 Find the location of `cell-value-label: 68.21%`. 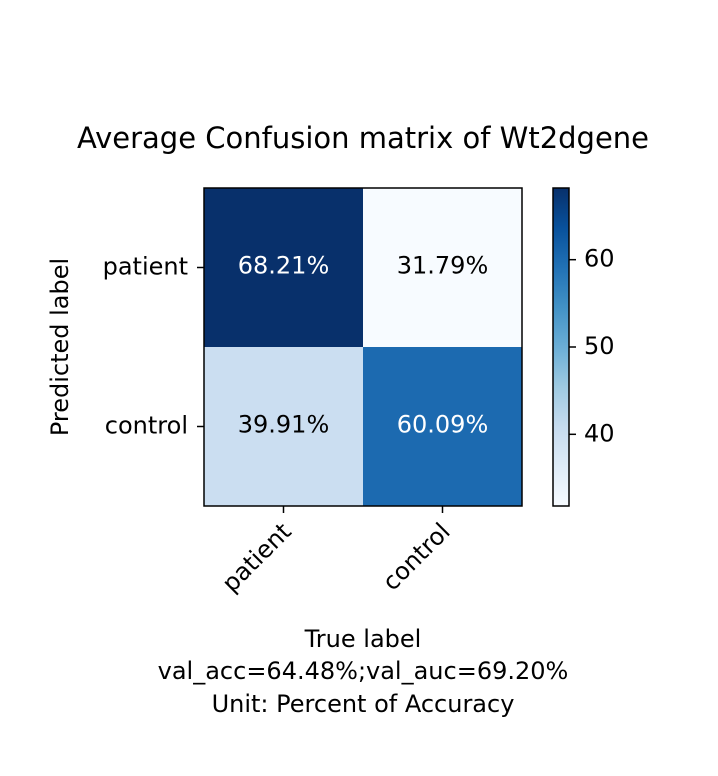

cell-value-label: 68.21% is located at coordinates (284, 266).